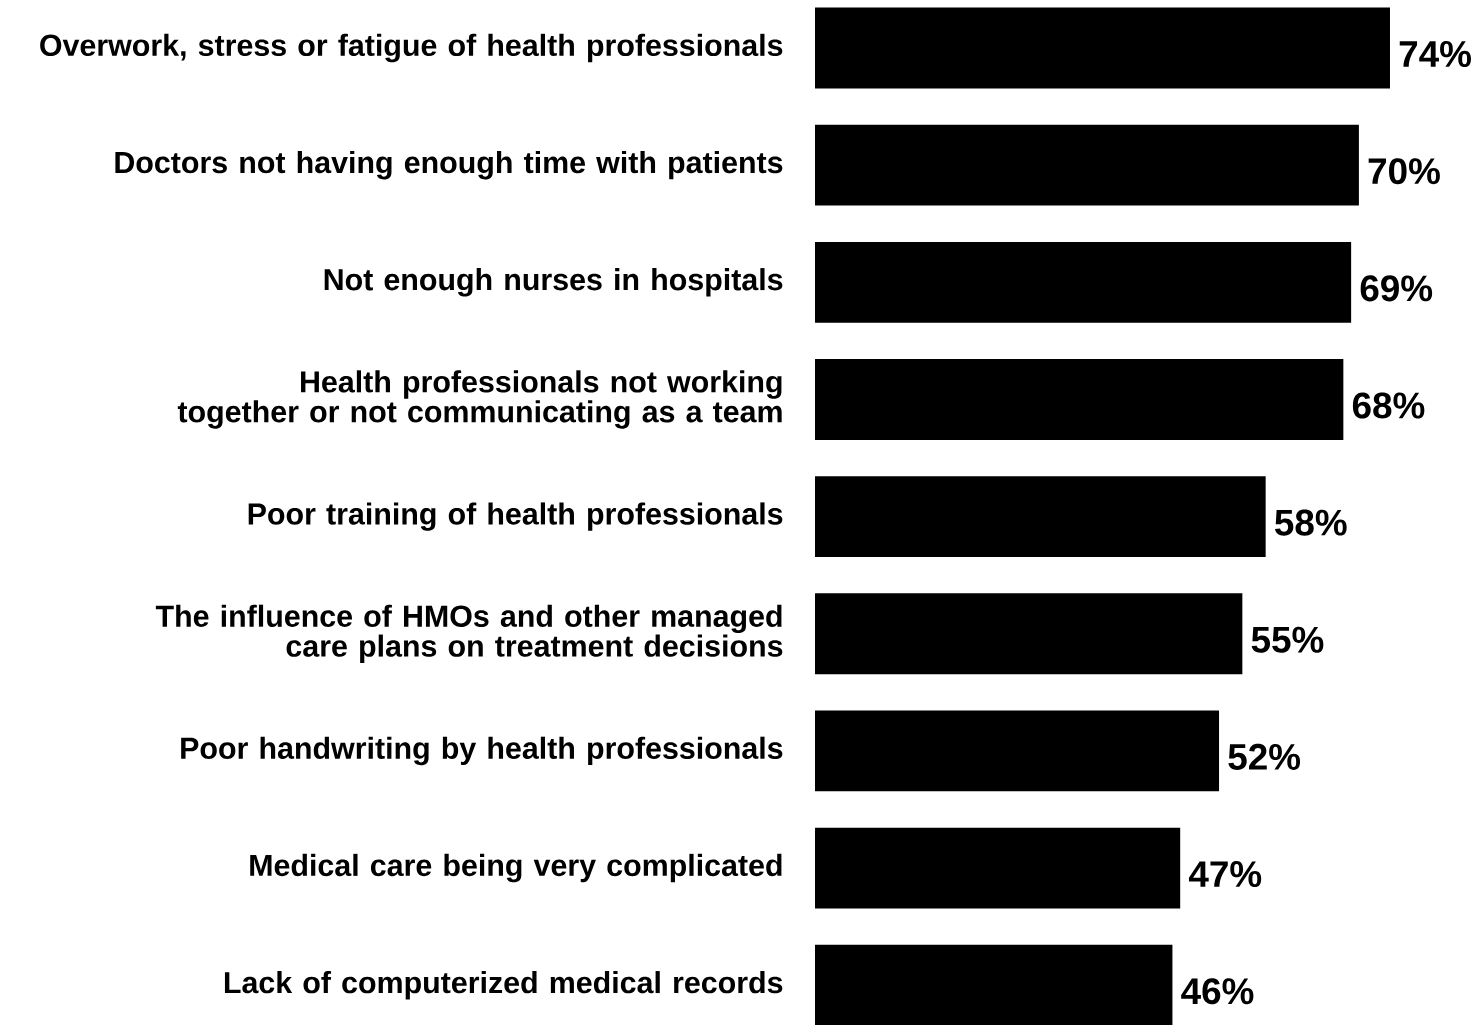 Image resolution: width=1484 pixels, height=1025 pixels. What do you see at coordinates (1217, 991) in the screenshot?
I see `data-label: 46%` at bounding box center [1217, 991].